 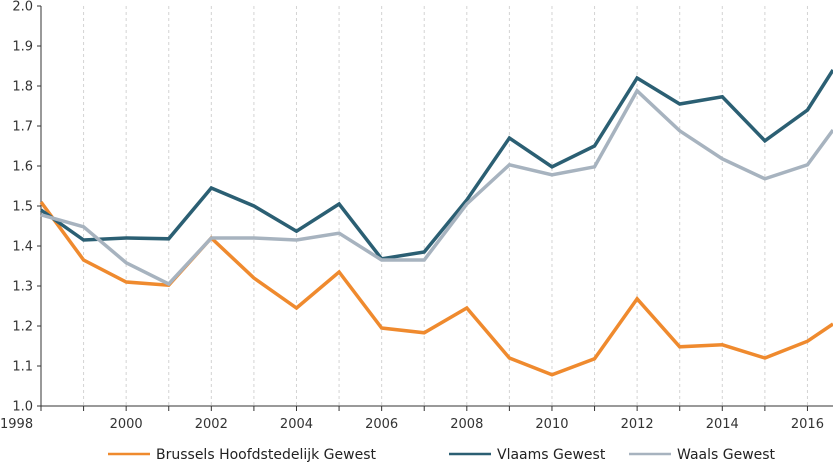 I want to click on y-tick-label: 1.1, so click(x=22, y=367).